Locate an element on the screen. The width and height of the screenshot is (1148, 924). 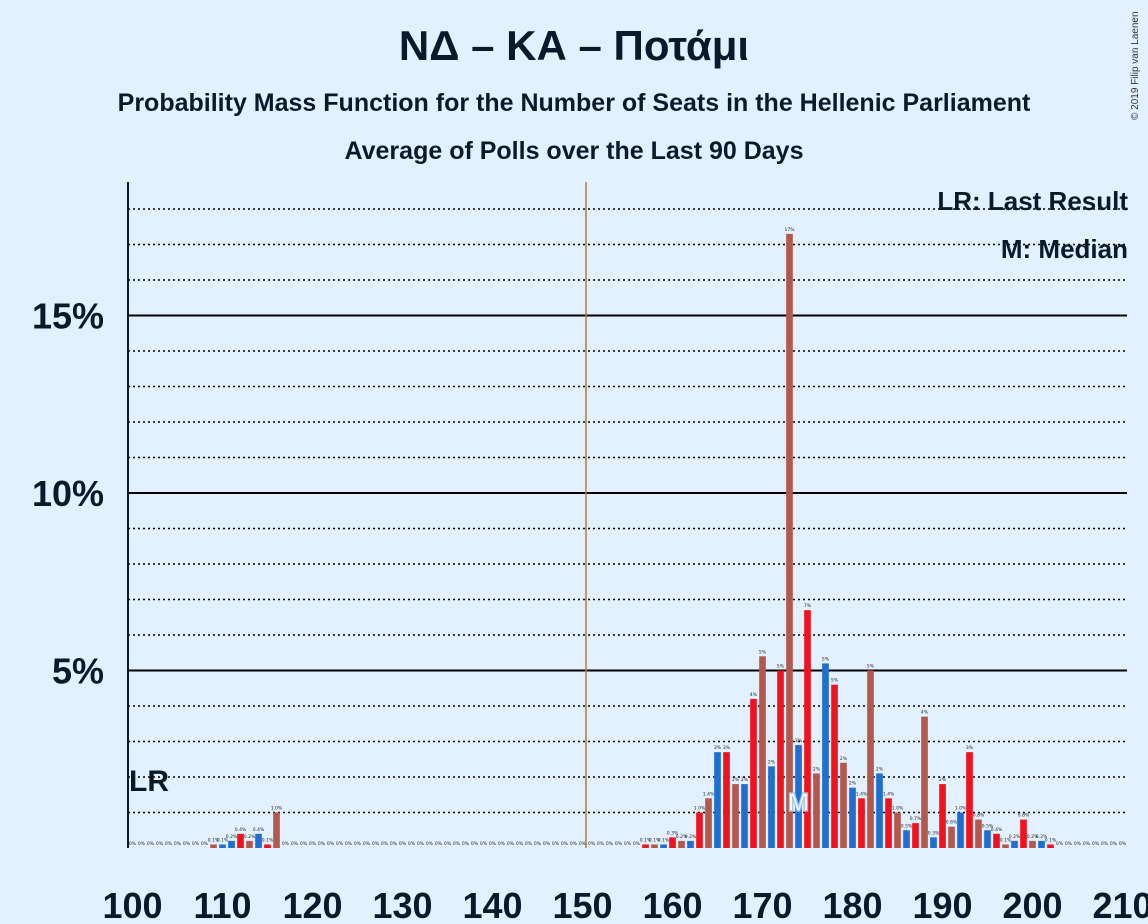
x-tick-label: 120 is located at coordinates (312, 904).